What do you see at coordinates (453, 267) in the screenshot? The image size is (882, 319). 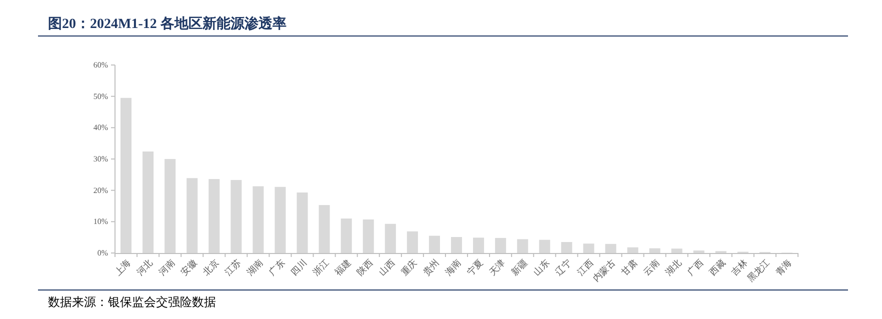 I see `x-tick-label: 海南` at bounding box center [453, 267].